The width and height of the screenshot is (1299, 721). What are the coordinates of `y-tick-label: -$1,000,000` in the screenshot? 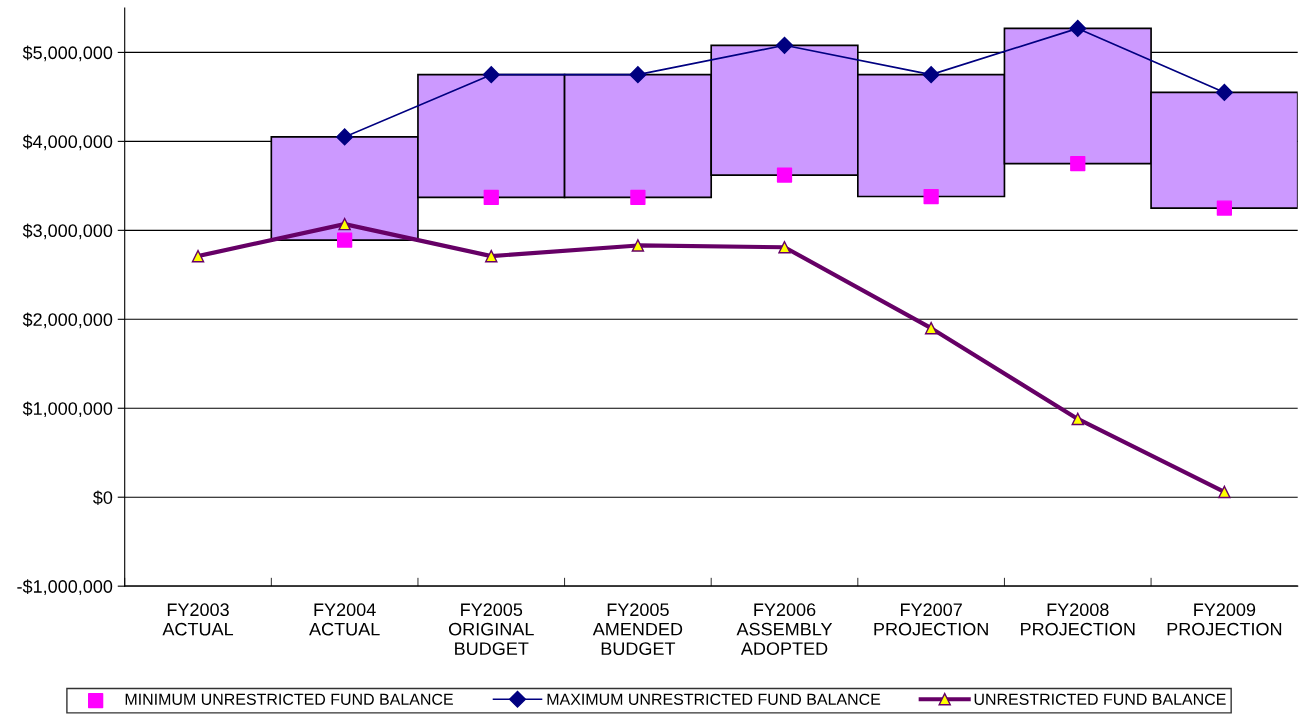 It's located at (65, 587).